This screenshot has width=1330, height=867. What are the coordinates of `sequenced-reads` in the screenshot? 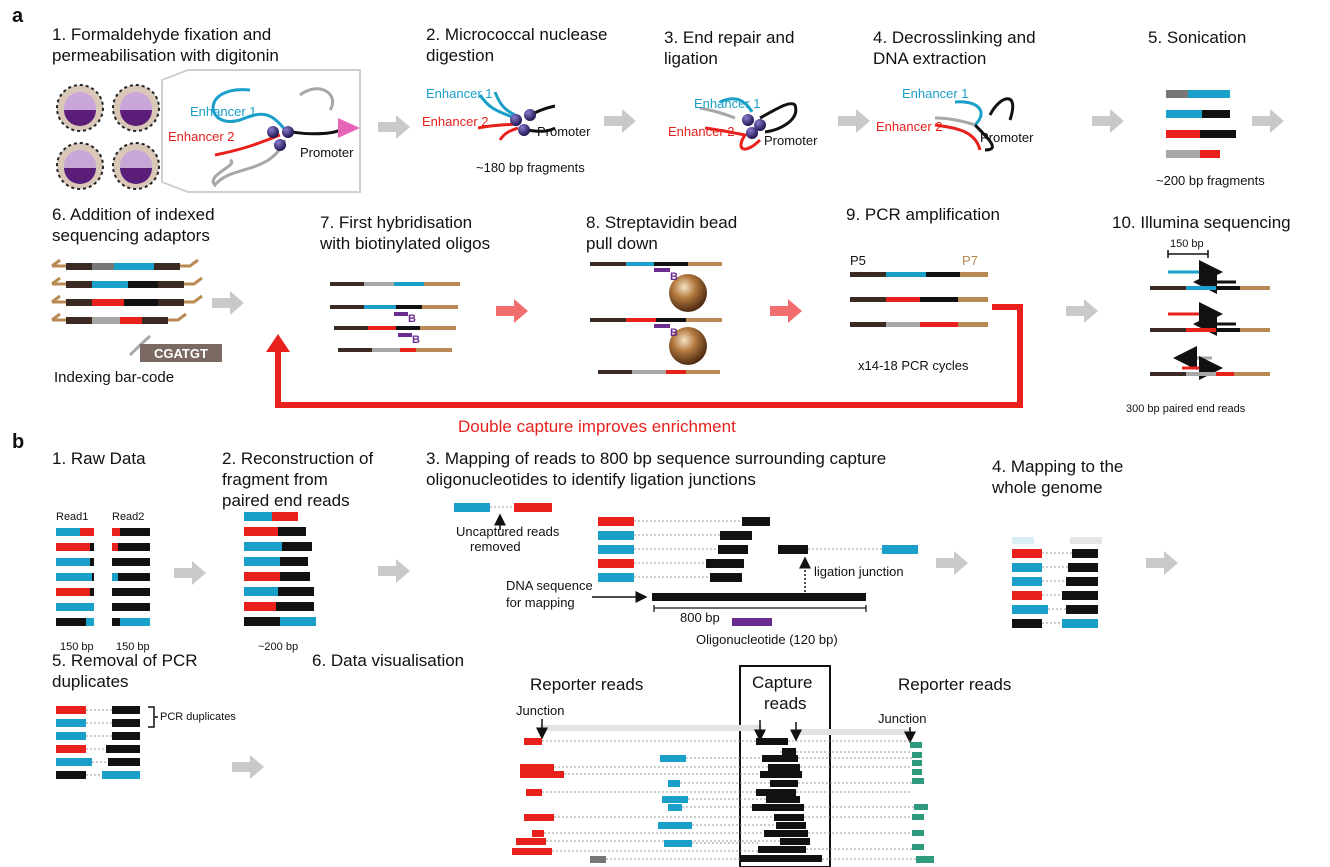 It's located at (1210, 320).